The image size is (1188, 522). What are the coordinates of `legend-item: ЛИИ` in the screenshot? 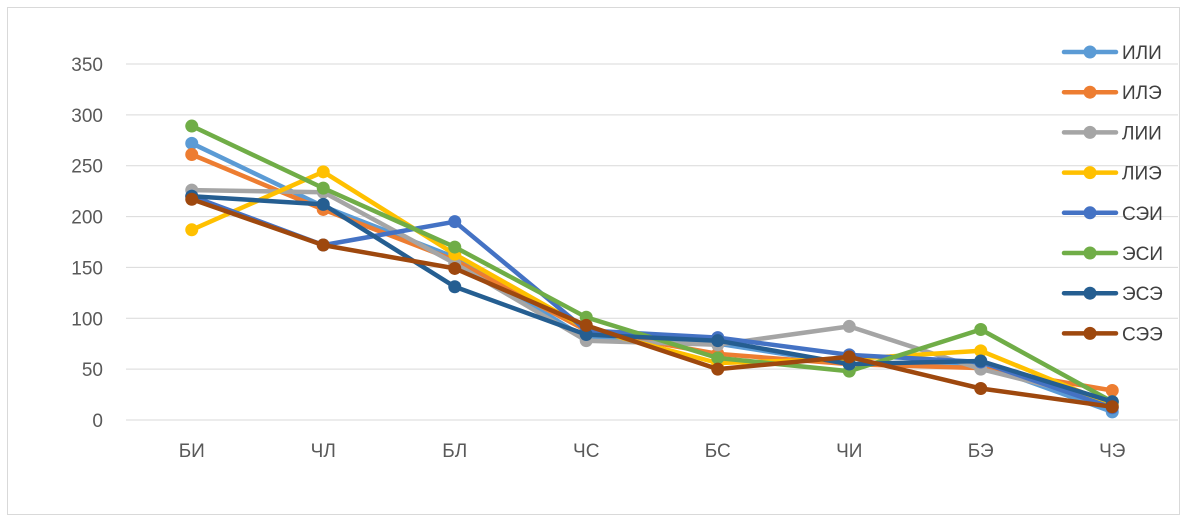 It's located at (1111, 133).